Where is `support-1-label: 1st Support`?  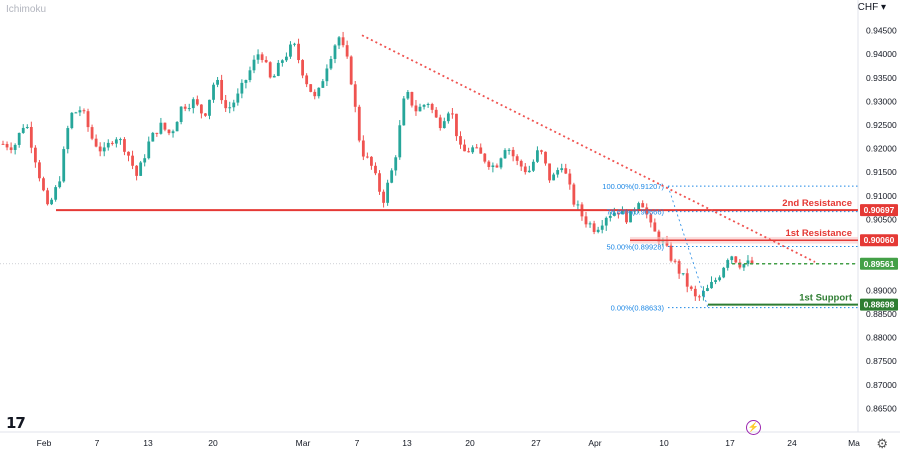 support-1-label: 1st Support is located at coordinates (826, 298).